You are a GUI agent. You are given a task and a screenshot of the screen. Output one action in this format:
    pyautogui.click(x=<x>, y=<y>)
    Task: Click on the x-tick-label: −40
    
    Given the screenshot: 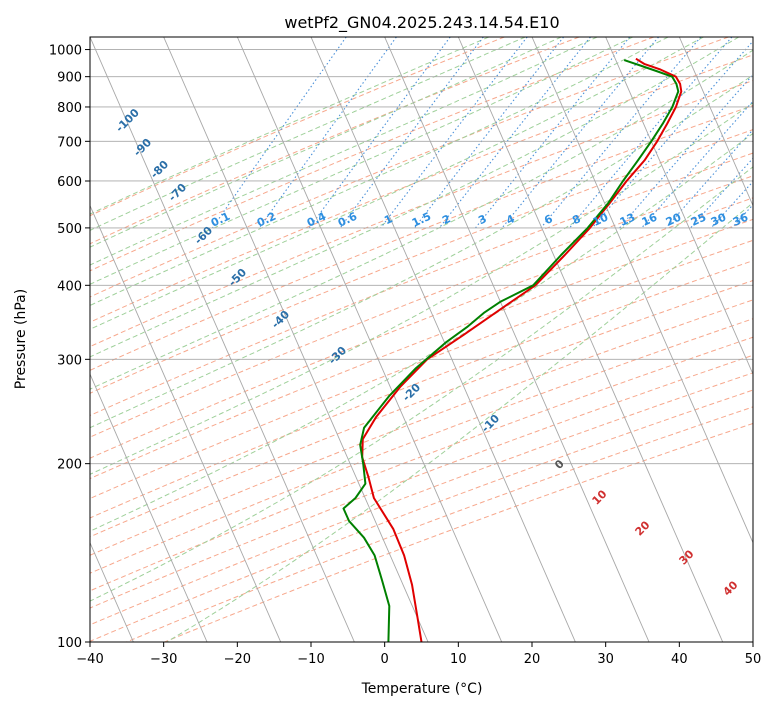 What is the action you would take?
    pyautogui.click(x=89, y=659)
    